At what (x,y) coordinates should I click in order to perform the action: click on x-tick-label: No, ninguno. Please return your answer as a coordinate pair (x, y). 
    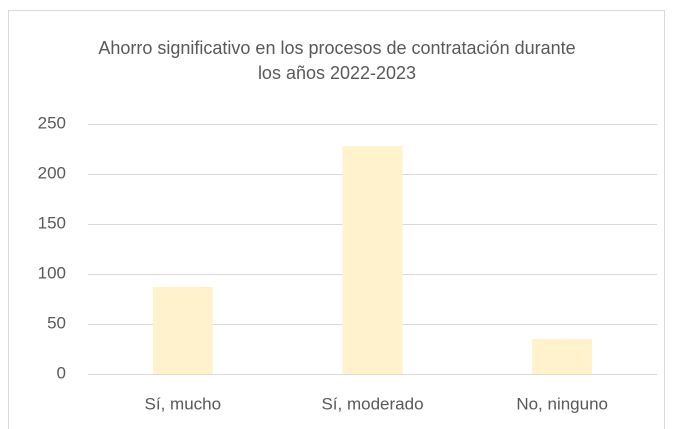
    Looking at the image, I should click on (562, 403).